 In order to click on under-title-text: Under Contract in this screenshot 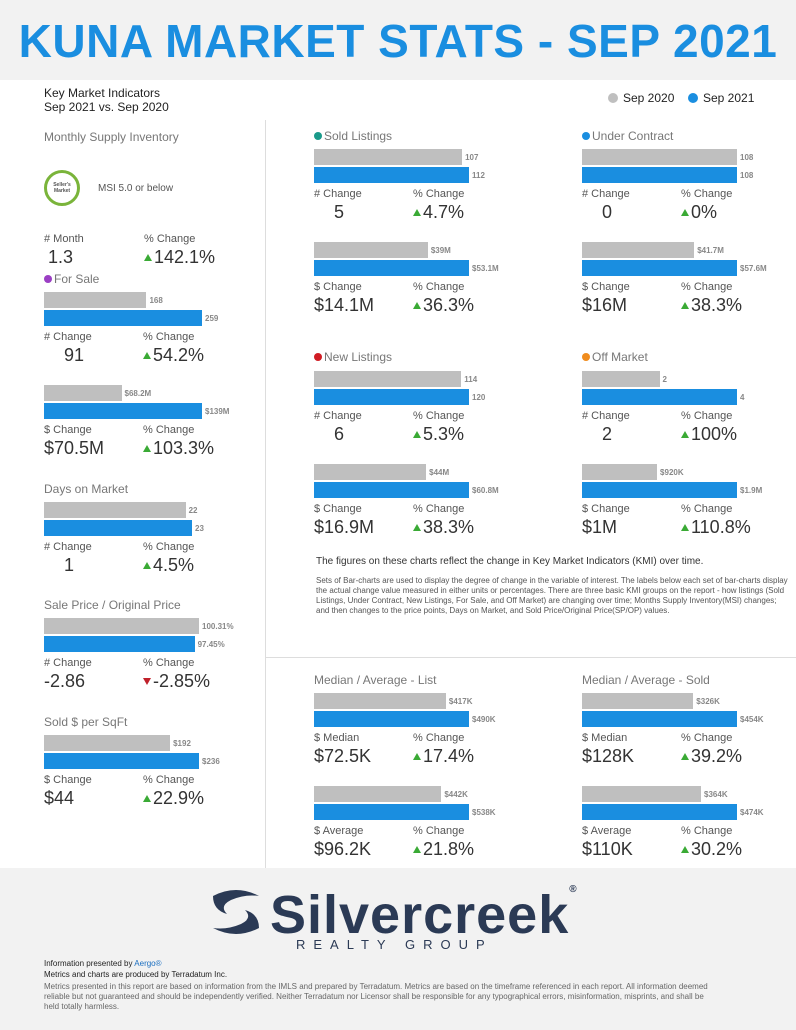, I will do `click(633, 136)`.